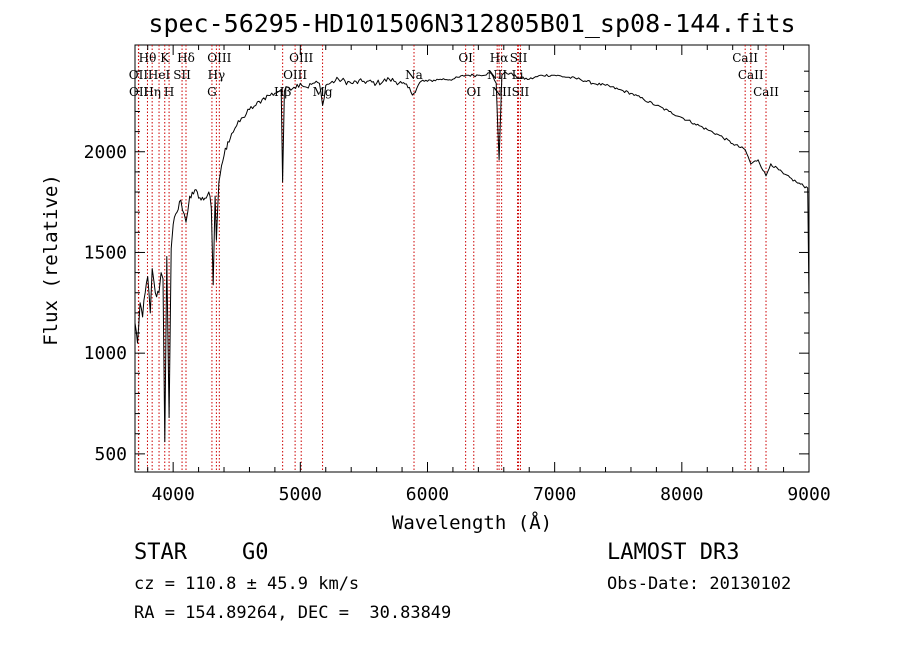 The width and height of the screenshot is (900, 649). What do you see at coordinates (255, 552) in the screenshot?
I see `object-subclass: G0` at bounding box center [255, 552].